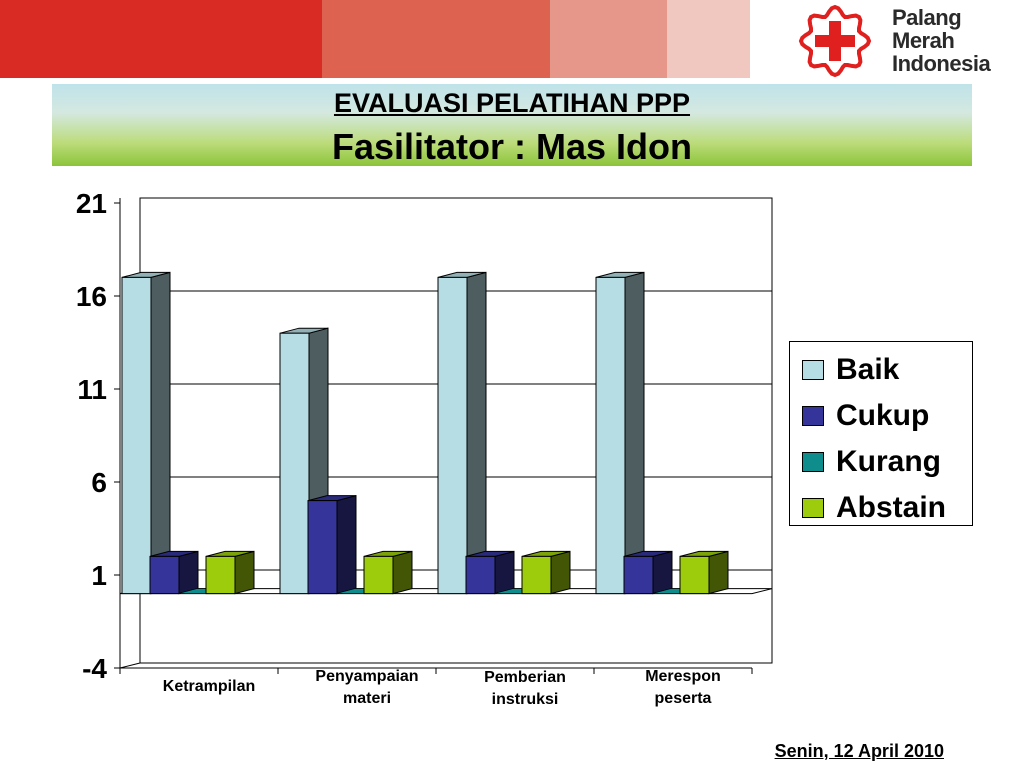 The width and height of the screenshot is (1024, 768). I want to click on legend-label: Cukup, so click(883, 415).